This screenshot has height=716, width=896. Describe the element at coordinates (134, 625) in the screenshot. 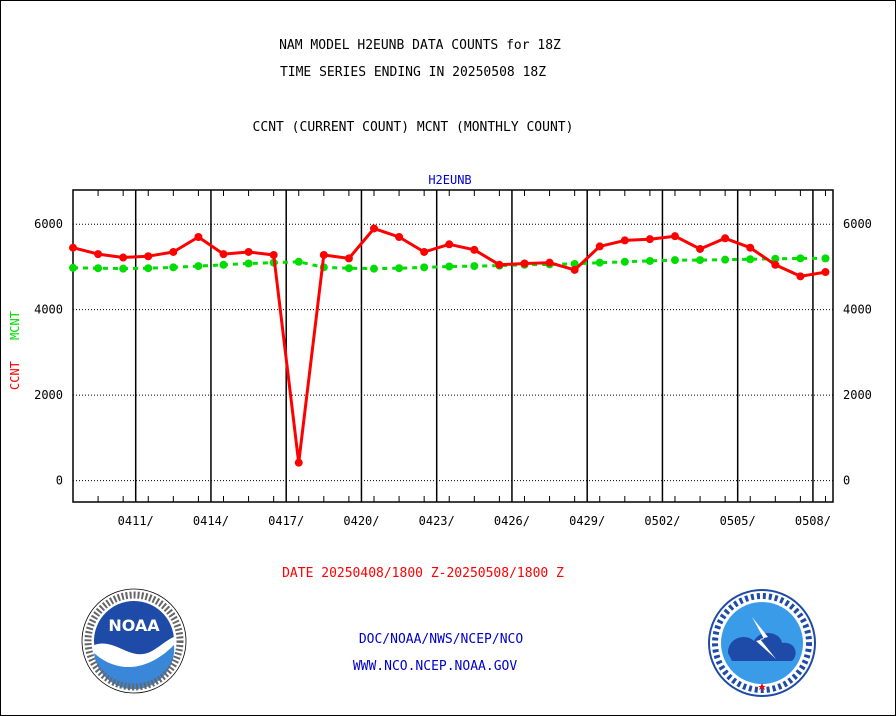

I see `noaa-logo-text: NOAA` at that location.